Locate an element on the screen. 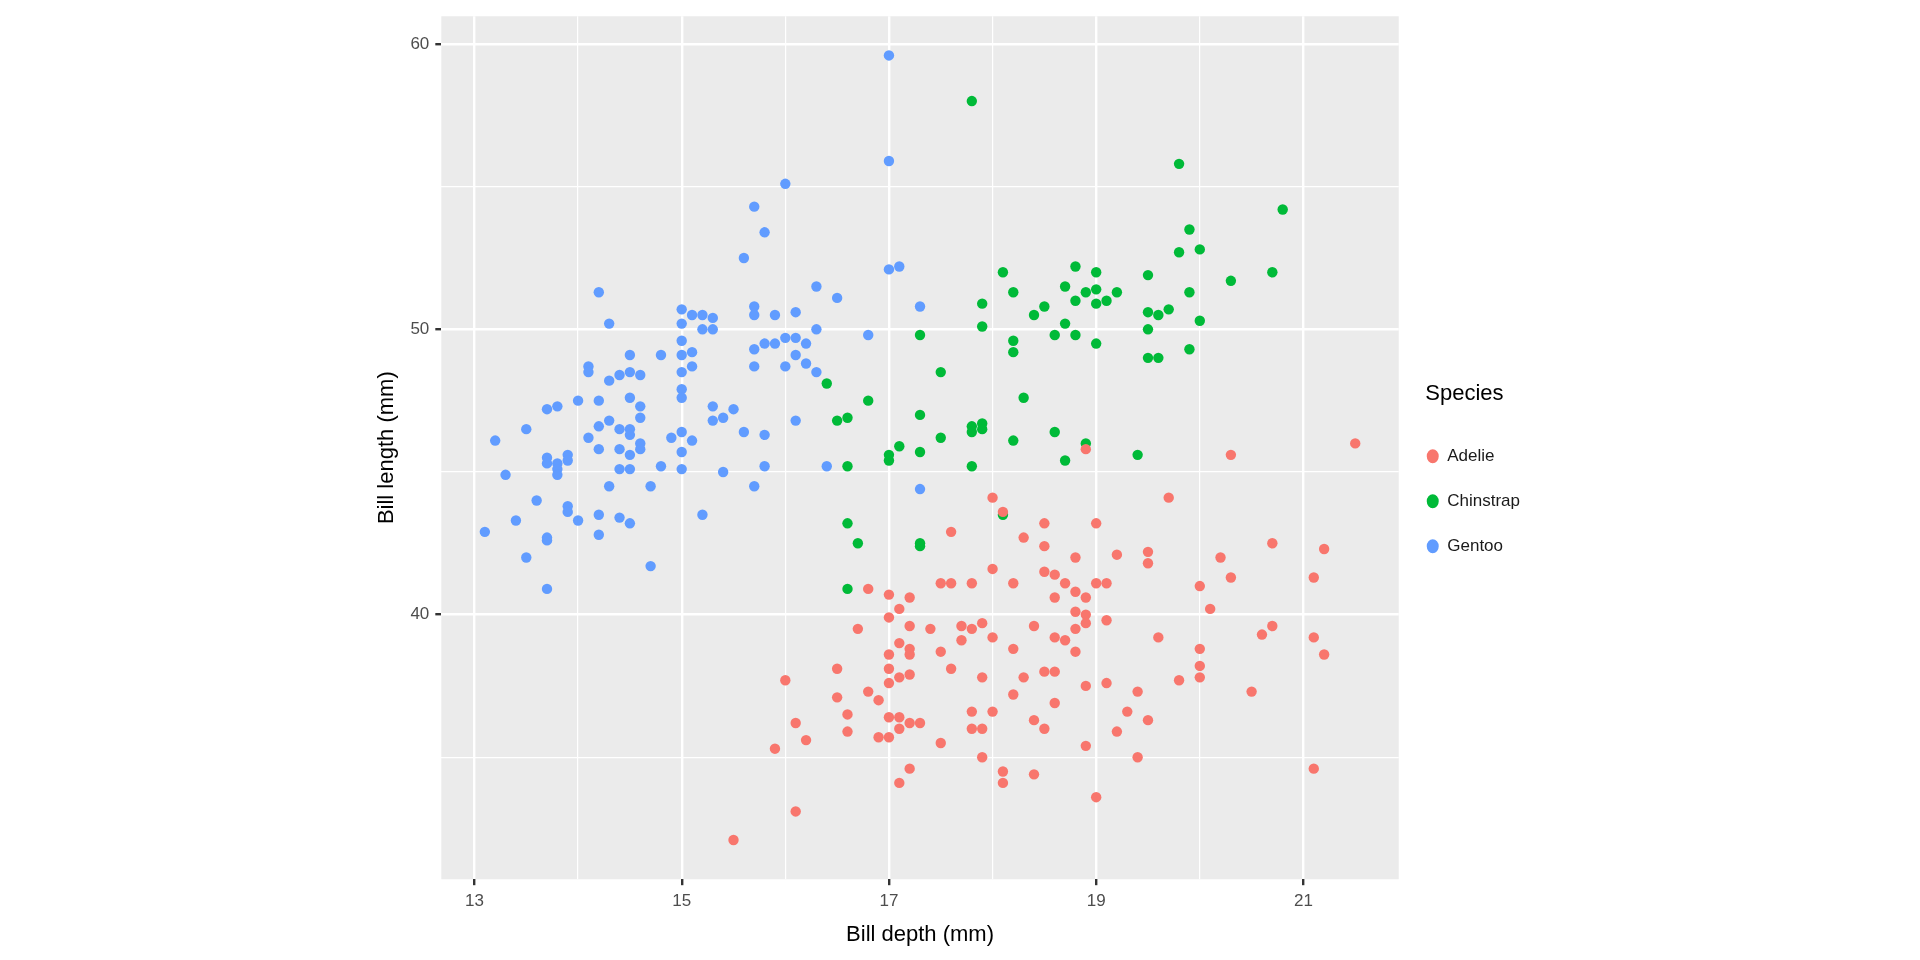 This screenshot has height=960, width=1920. x-axis-title: Bill depth (mm) is located at coordinates (920, 933).